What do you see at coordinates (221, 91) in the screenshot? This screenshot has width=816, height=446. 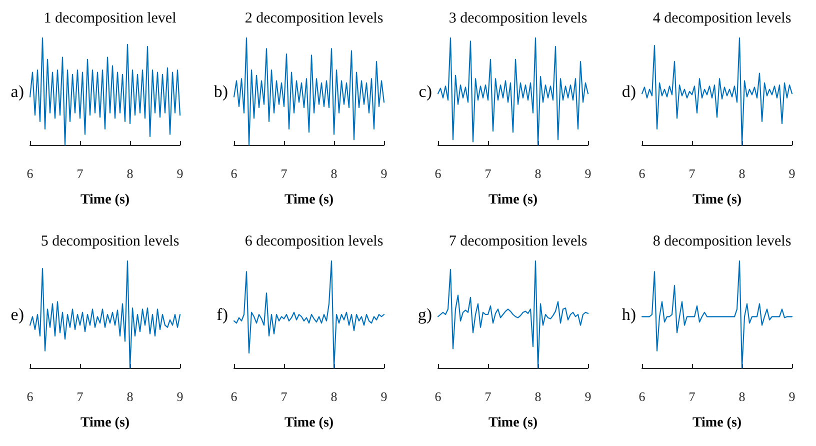 I see `text: b)` at bounding box center [221, 91].